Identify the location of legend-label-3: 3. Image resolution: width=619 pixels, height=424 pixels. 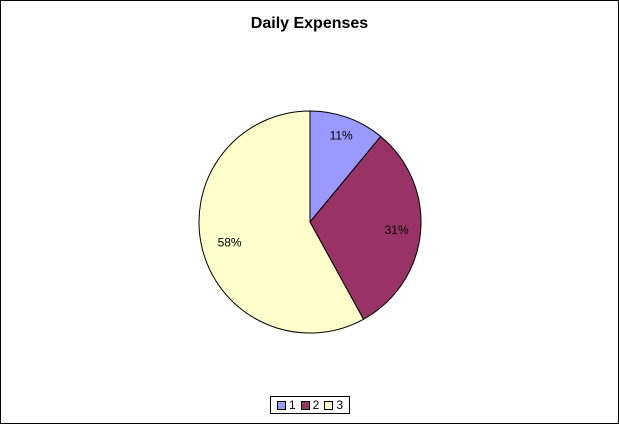
(340, 405).